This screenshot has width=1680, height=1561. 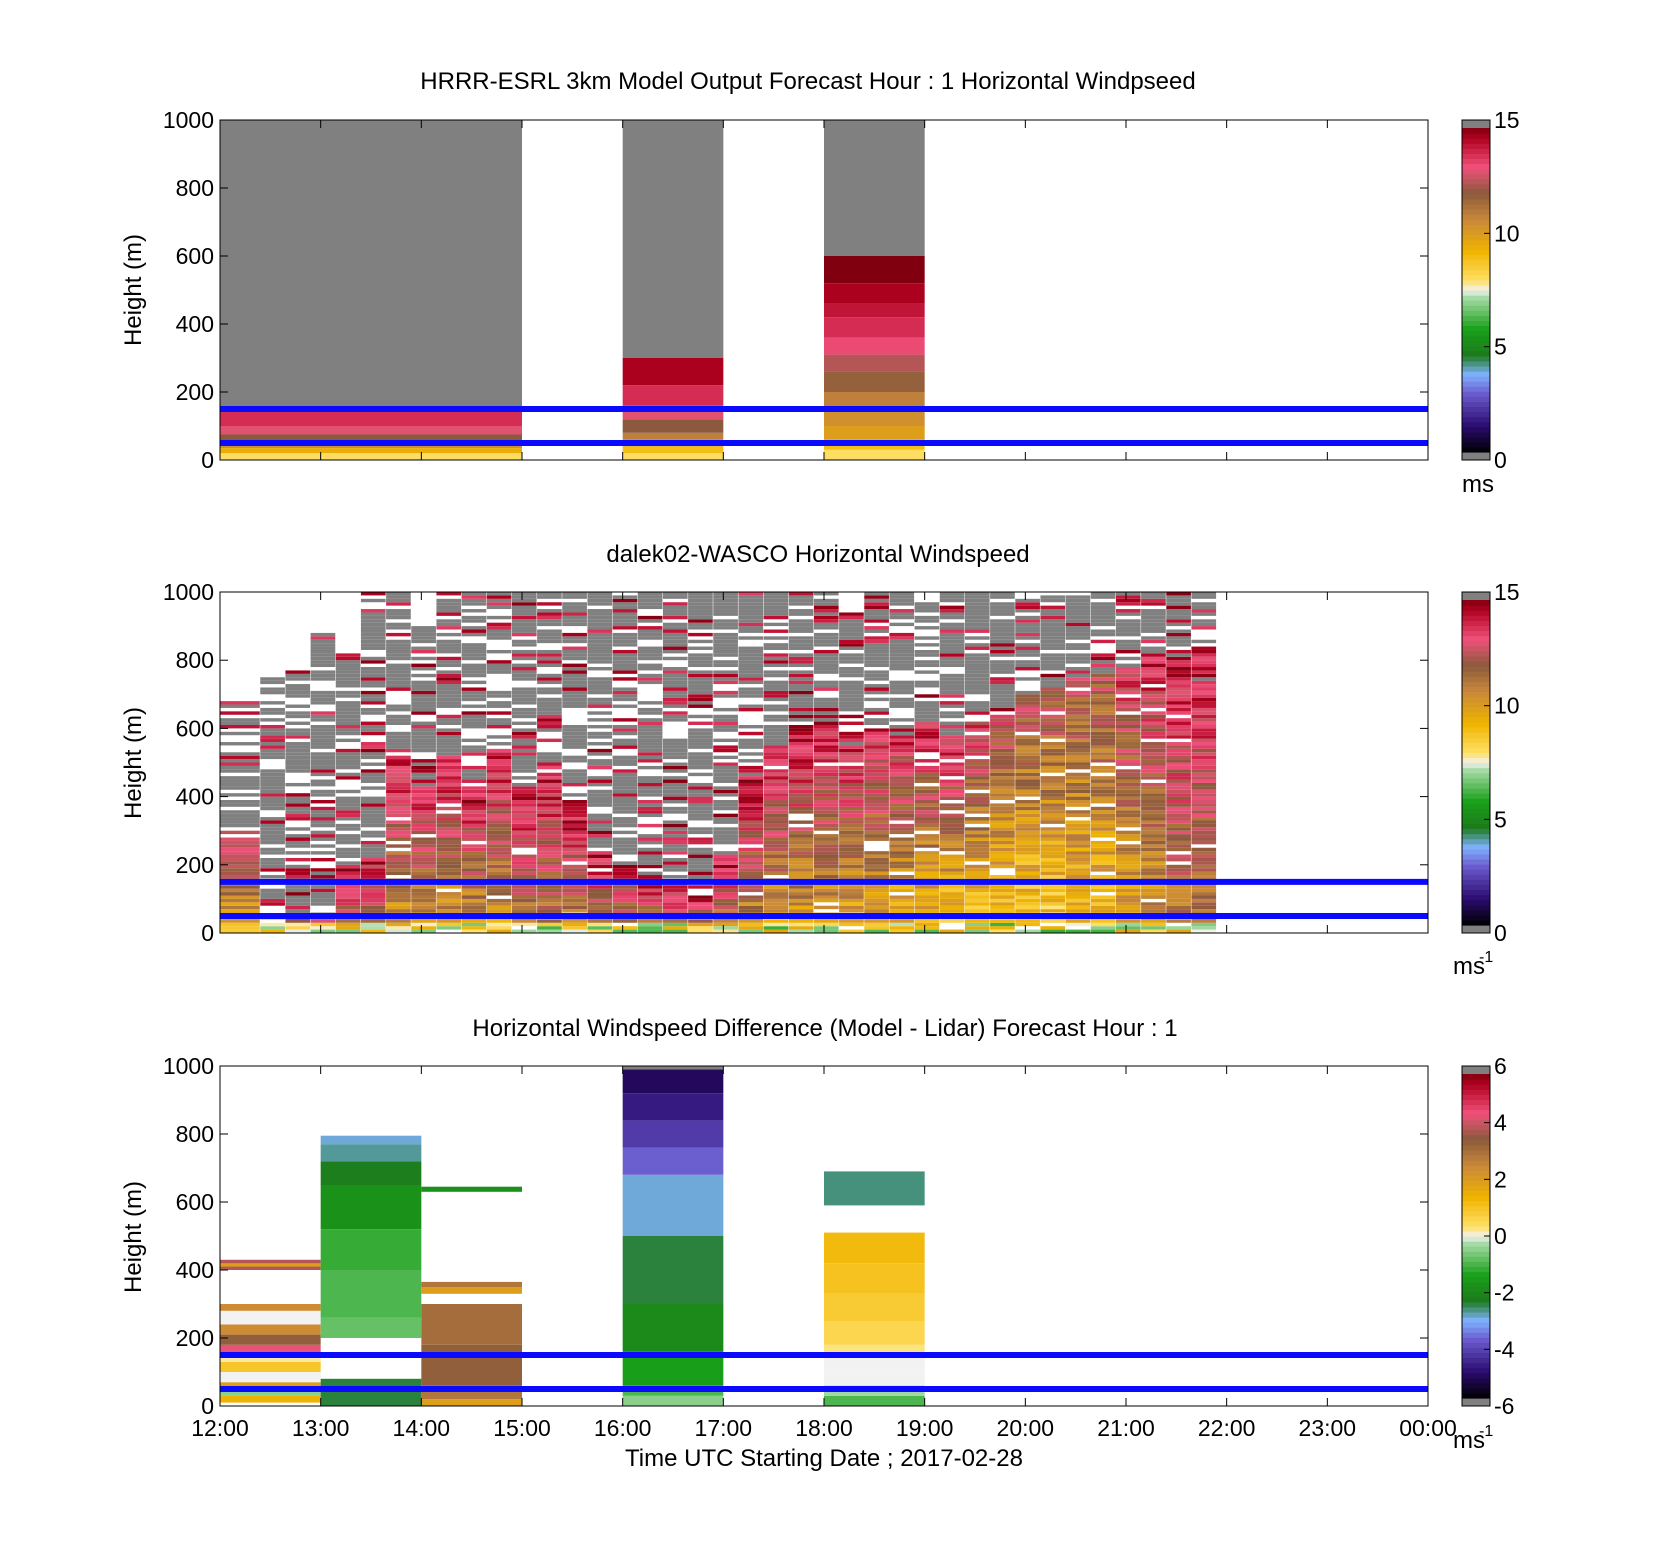 I want to click on colorbar-tick-label: 0, so click(x=1500, y=933).